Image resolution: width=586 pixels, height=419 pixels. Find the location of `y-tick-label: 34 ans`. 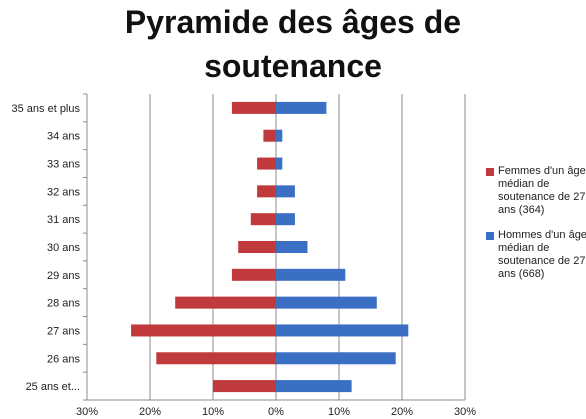

y-tick-label: 34 ans is located at coordinates (64, 137).